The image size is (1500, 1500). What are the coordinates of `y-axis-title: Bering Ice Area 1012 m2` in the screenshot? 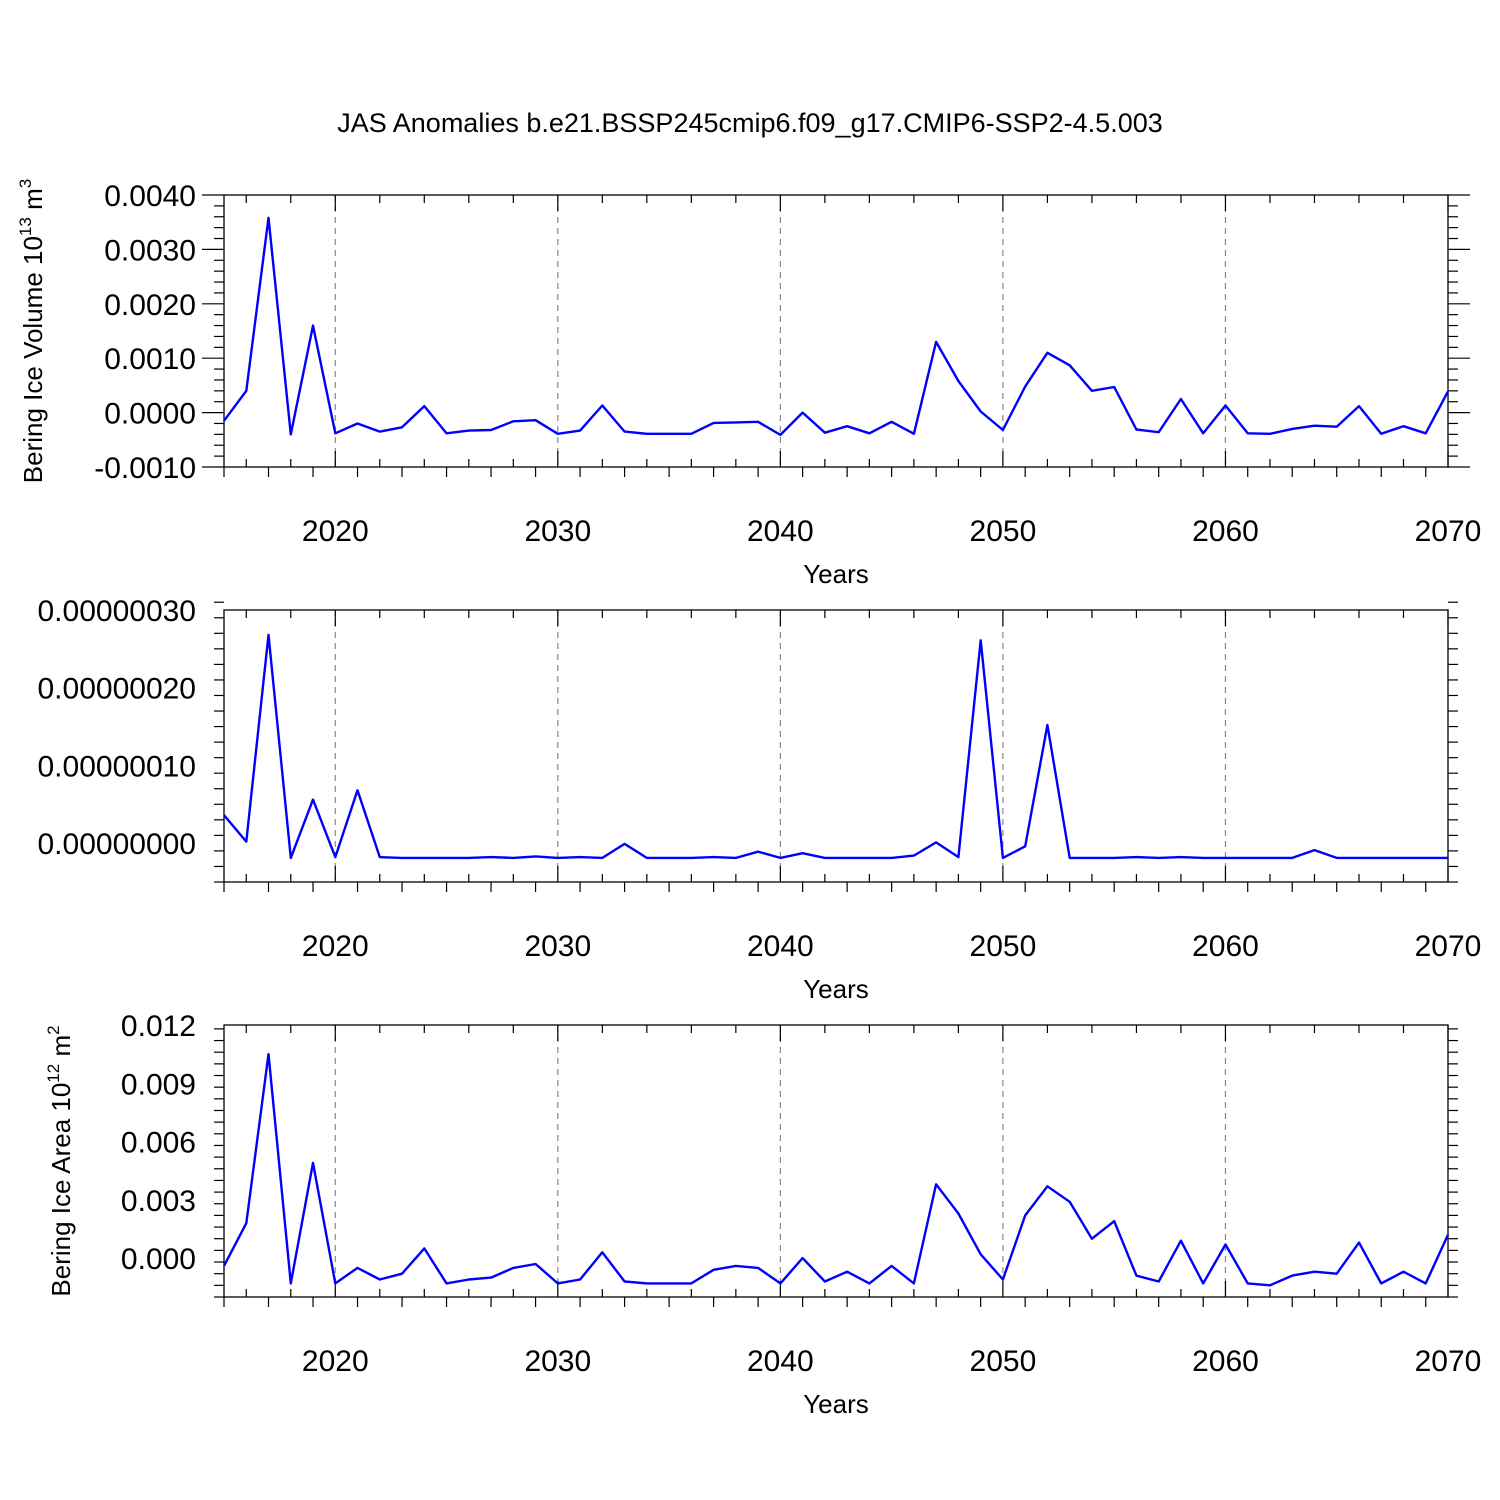 It's located at (60, 1160).